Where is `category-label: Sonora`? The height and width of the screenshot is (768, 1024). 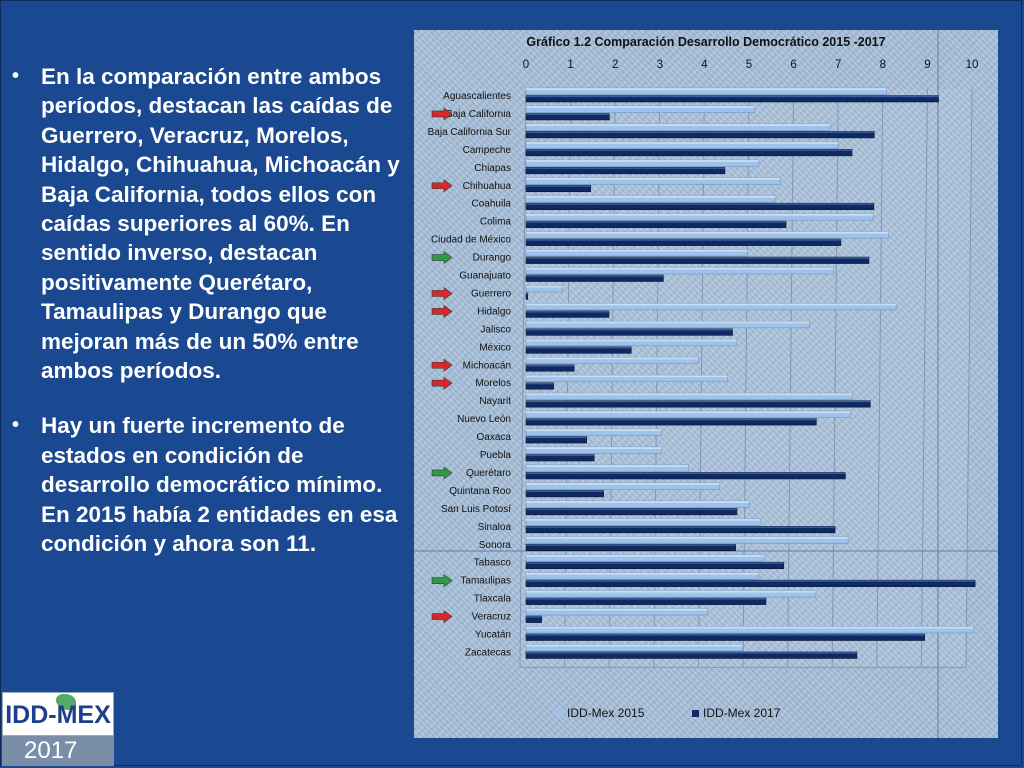 category-label: Sonora is located at coordinates (495, 545).